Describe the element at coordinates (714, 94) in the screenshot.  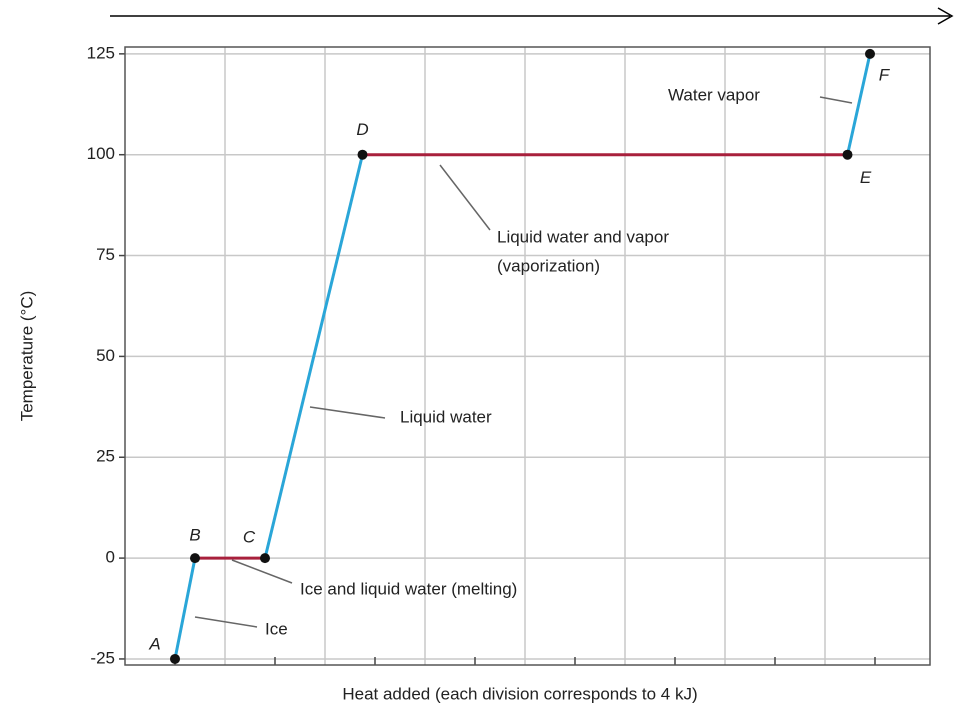
I see `annotation: Water vapor` at that location.